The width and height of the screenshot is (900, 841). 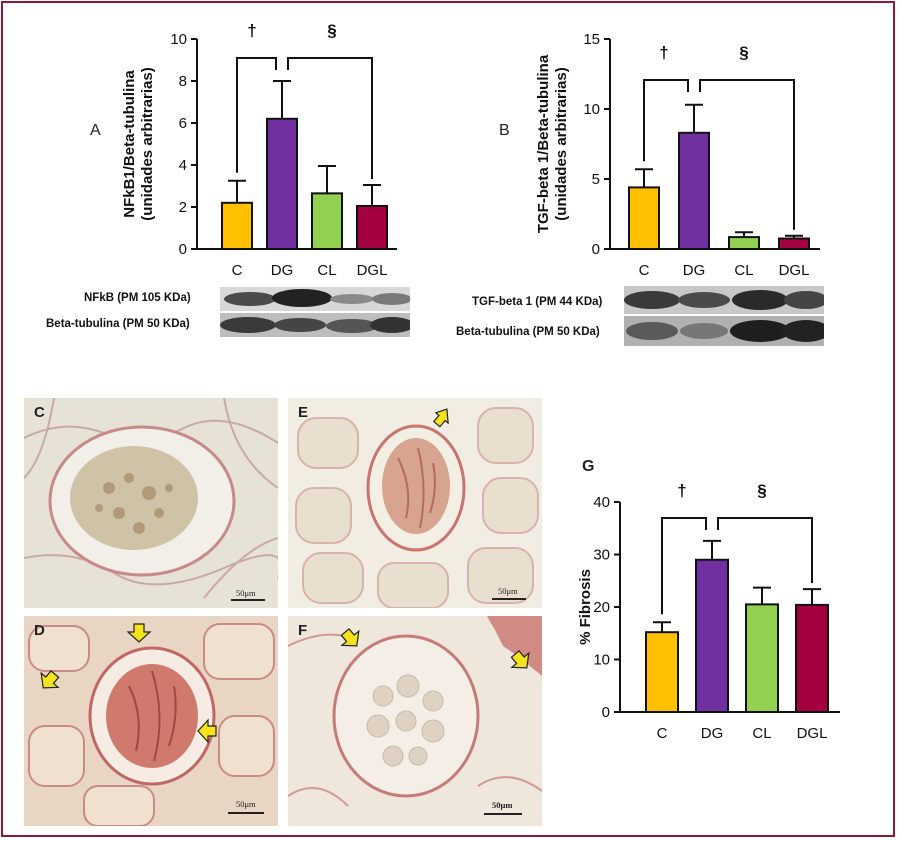 What do you see at coordinates (303, 412) in the screenshot?
I see `micrograph-e-letter: E` at bounding box center [303, 412].